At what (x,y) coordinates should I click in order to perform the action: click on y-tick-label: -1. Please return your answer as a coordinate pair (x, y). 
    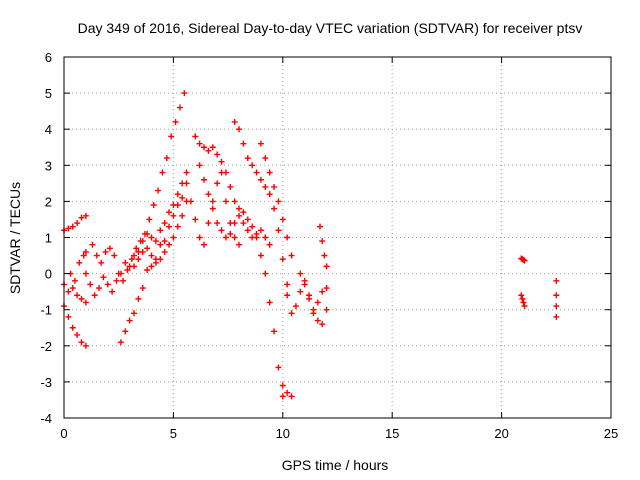
    Looking at the image, I should click on (46, 310).